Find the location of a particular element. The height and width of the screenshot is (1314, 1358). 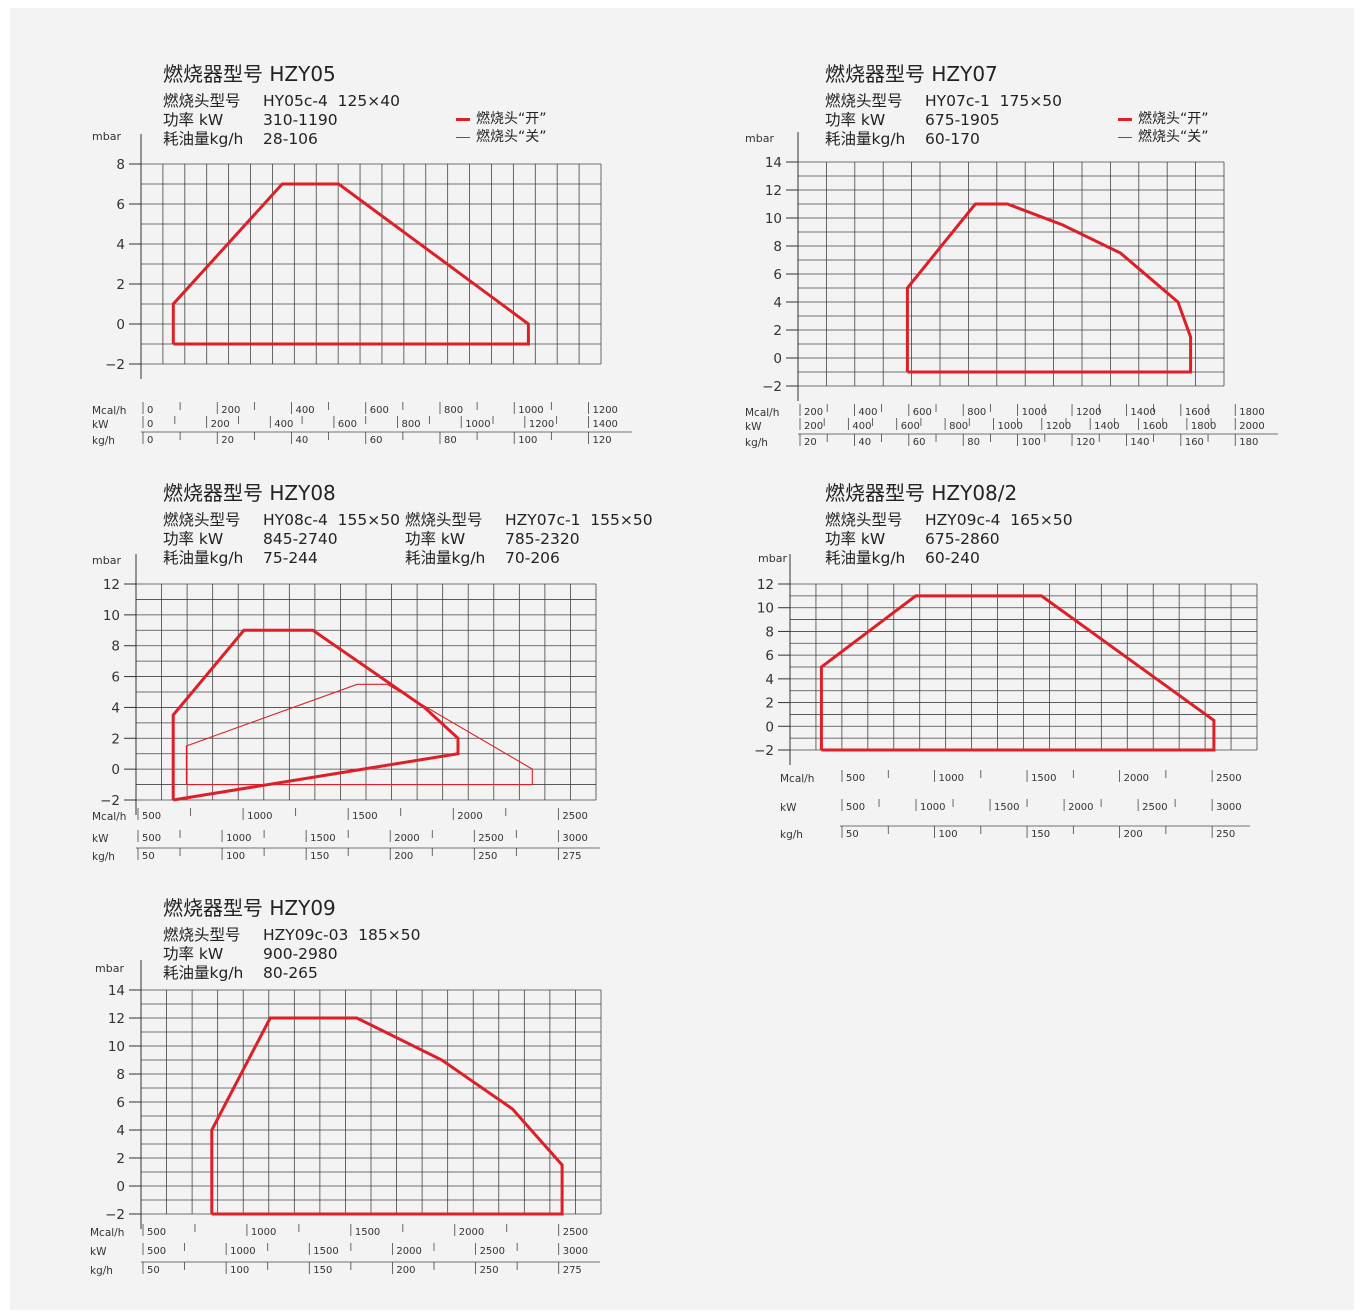

info-row: 功率 kW 675-1905 is located at coordinates (943, 120).